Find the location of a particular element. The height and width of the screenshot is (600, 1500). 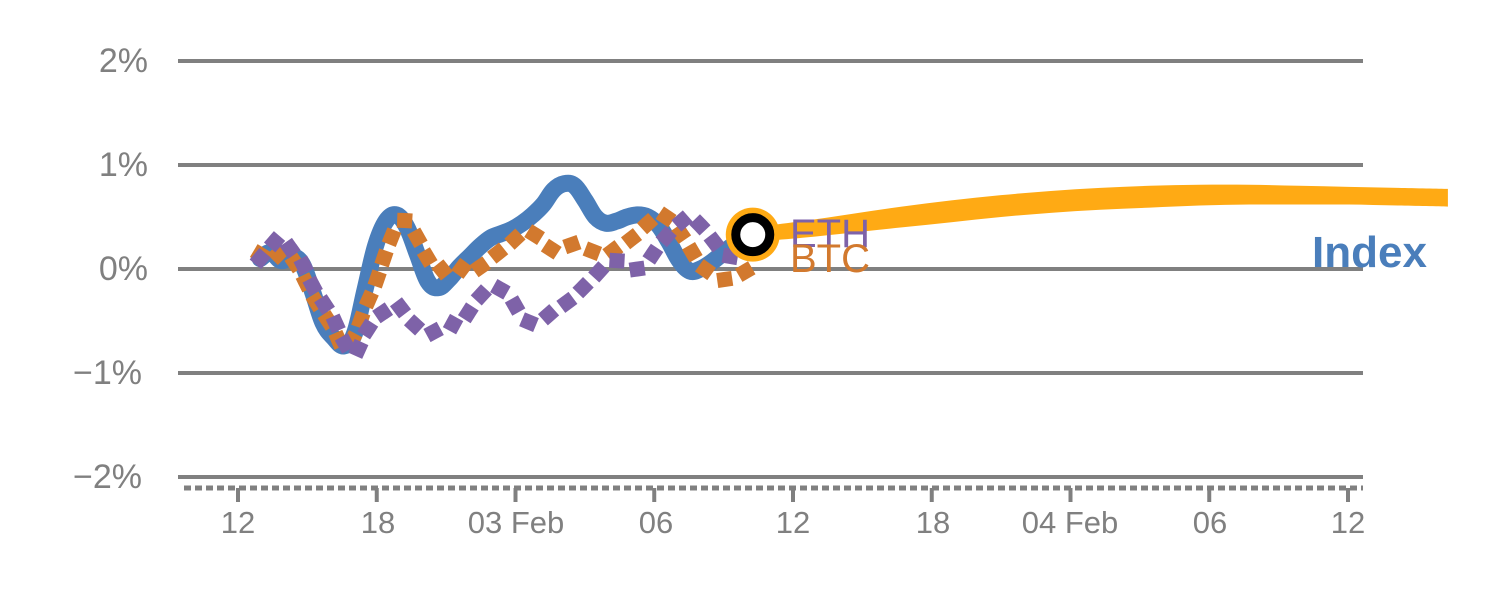

series-line-eth is located at coordinates (506, 285).